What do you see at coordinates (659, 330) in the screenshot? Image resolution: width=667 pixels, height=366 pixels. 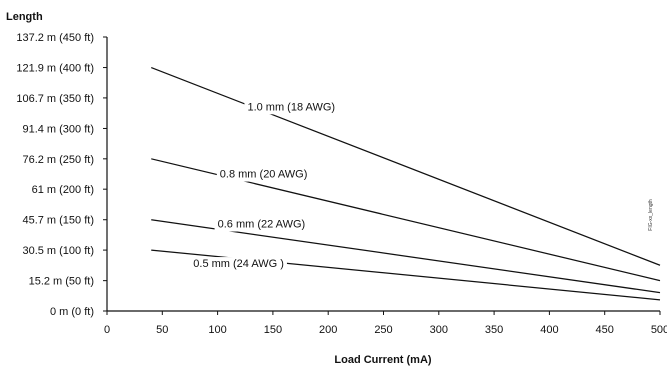 I see `x-tick-label: 500` at bounding box center [659, 330].